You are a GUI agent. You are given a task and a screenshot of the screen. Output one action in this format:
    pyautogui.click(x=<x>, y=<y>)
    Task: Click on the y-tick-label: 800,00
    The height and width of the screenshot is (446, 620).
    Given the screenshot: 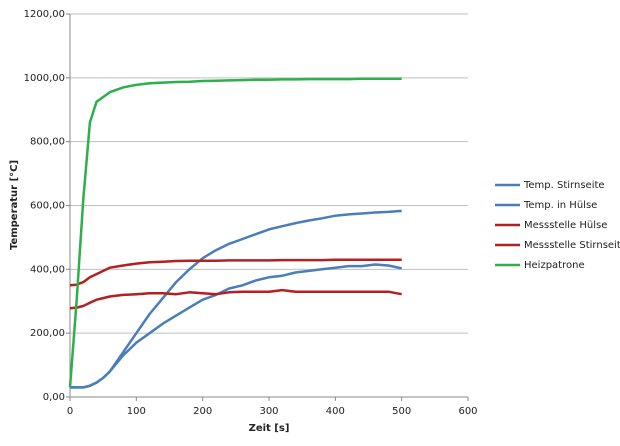 What is the action you would take?
    pyautogui.click(x=47, y=142)
    